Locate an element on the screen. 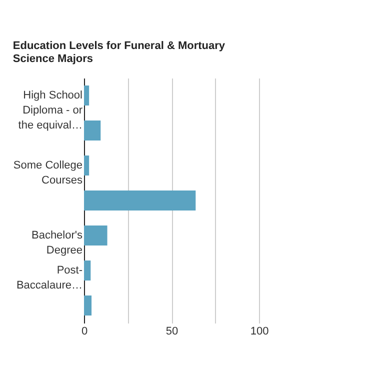 The width and height of the screenshot is (370, 370). chart-title: Education Levels for Funeral & Mortuary Science Majors is located at coordinates (119, 52).